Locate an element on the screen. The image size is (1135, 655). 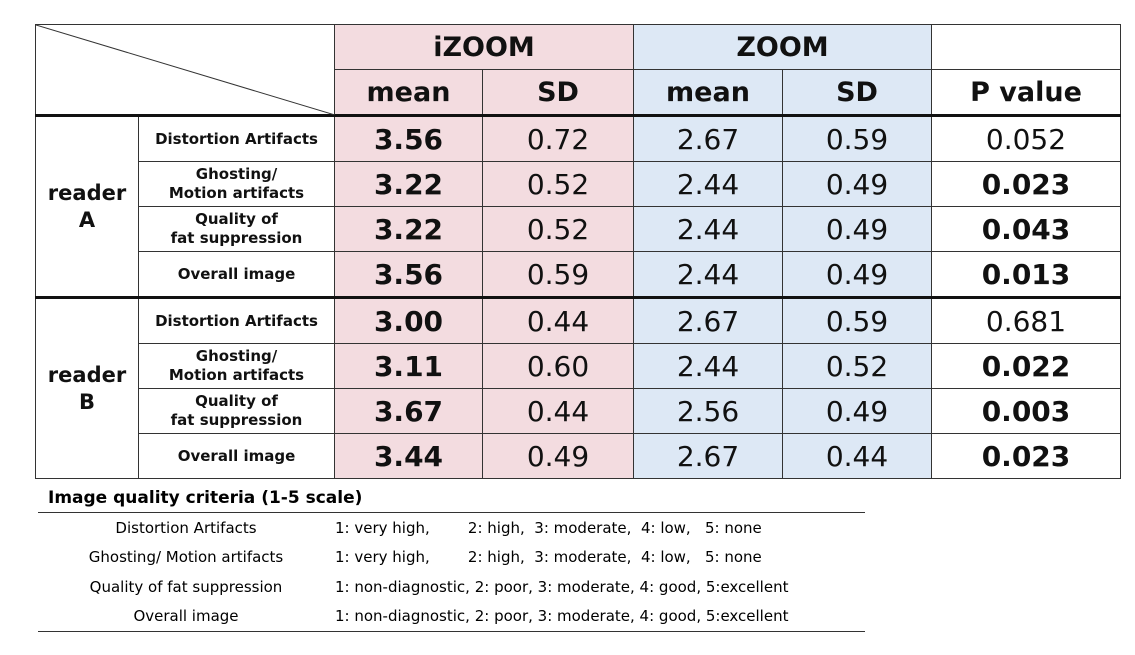
izoom-sd: 0.59 is located at coordinates (558, 274).